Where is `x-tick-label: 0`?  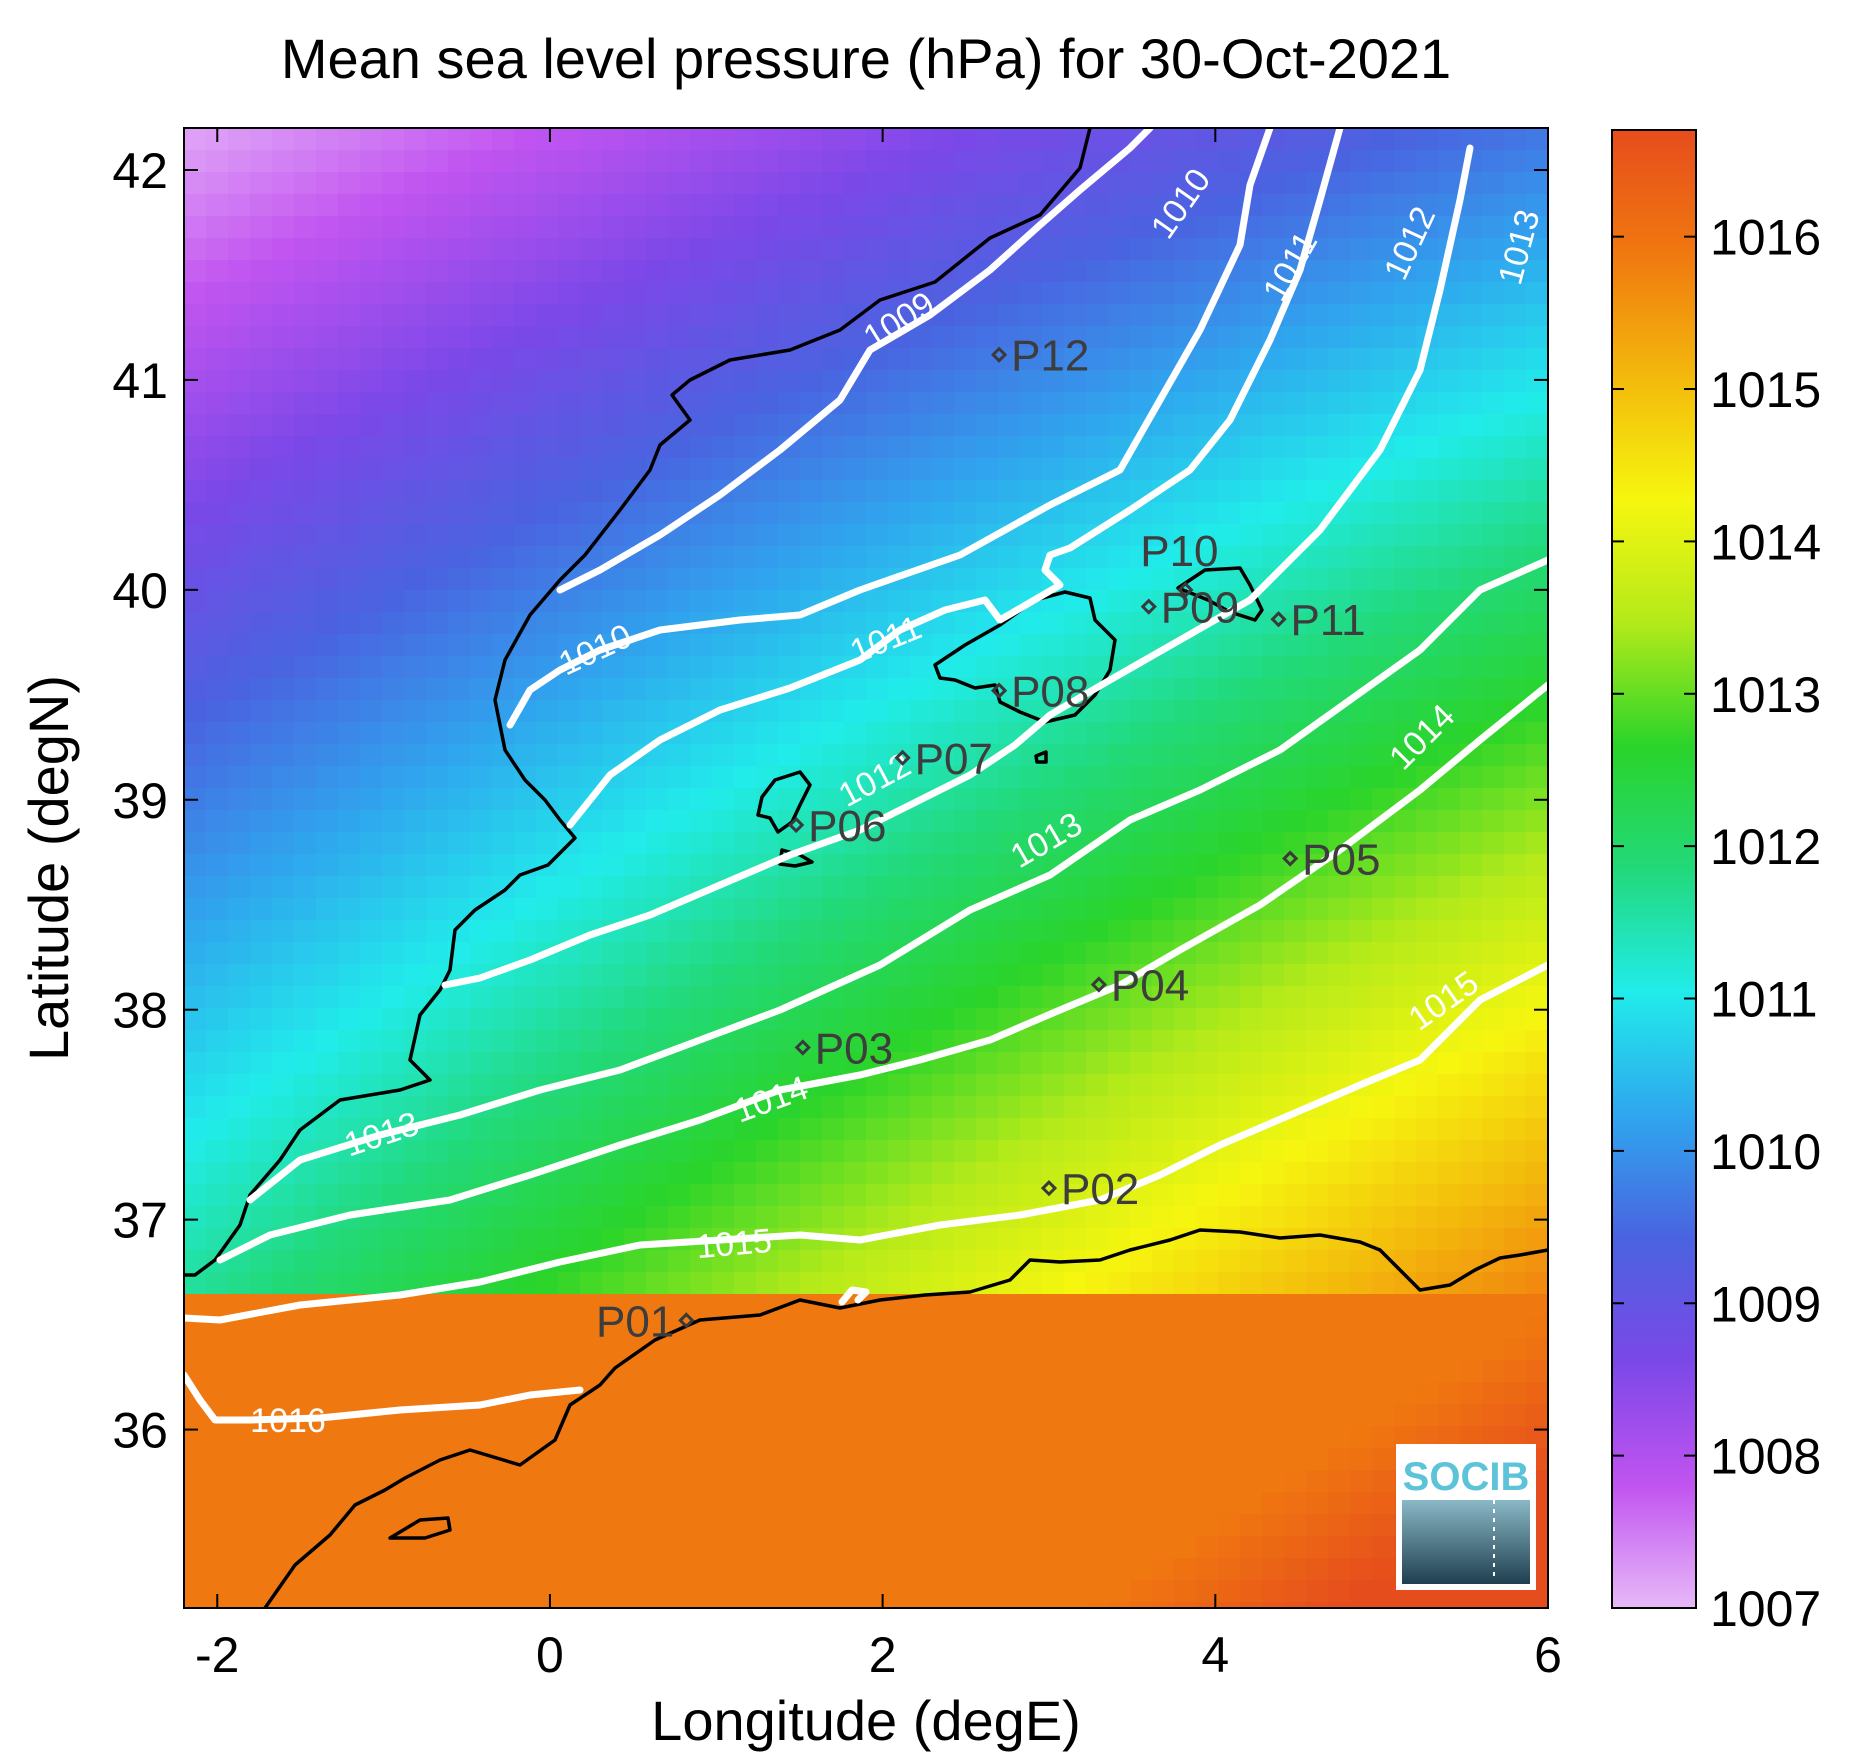
x-tick-label: 0 is located at coordinates (550, 1655).